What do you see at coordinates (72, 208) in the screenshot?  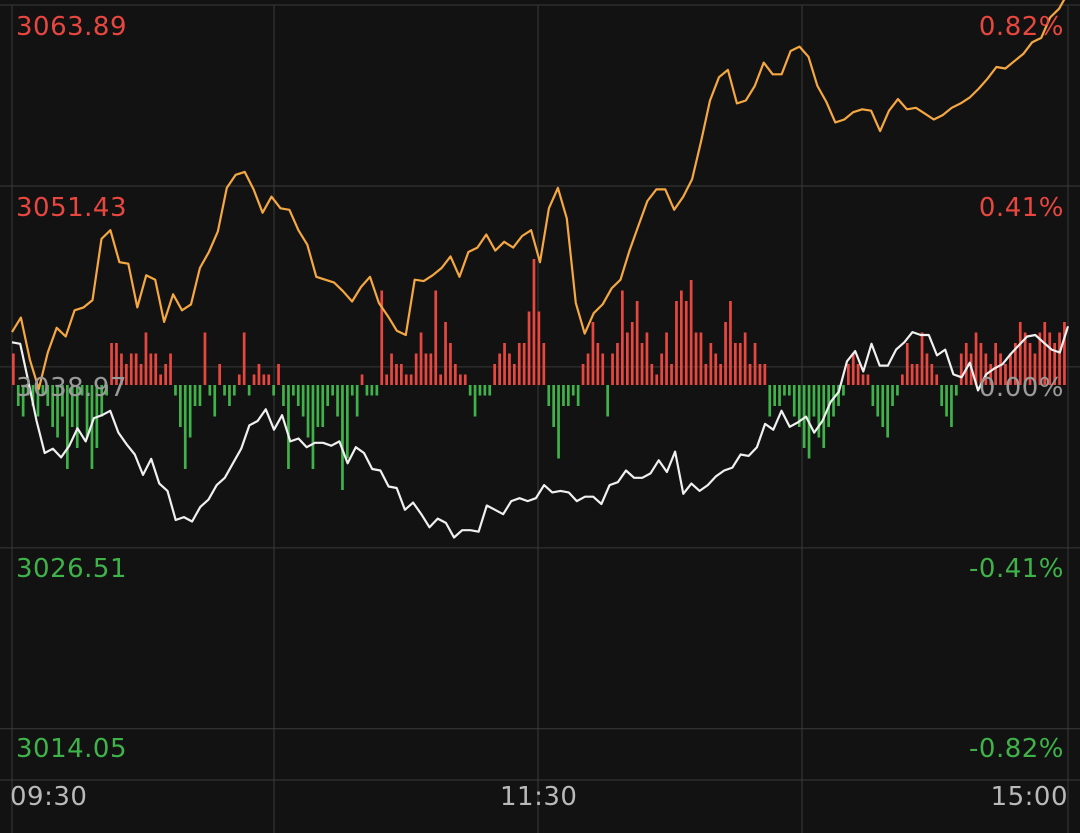 I see `y-tick-label: 3051.43` at bounding box center [72, 208].